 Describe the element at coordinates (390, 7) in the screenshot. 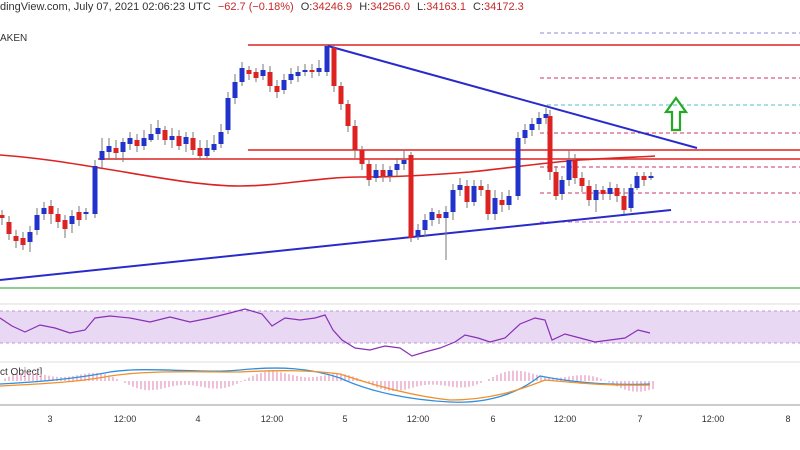

I see `header-high-value: 34256.0` at that location.